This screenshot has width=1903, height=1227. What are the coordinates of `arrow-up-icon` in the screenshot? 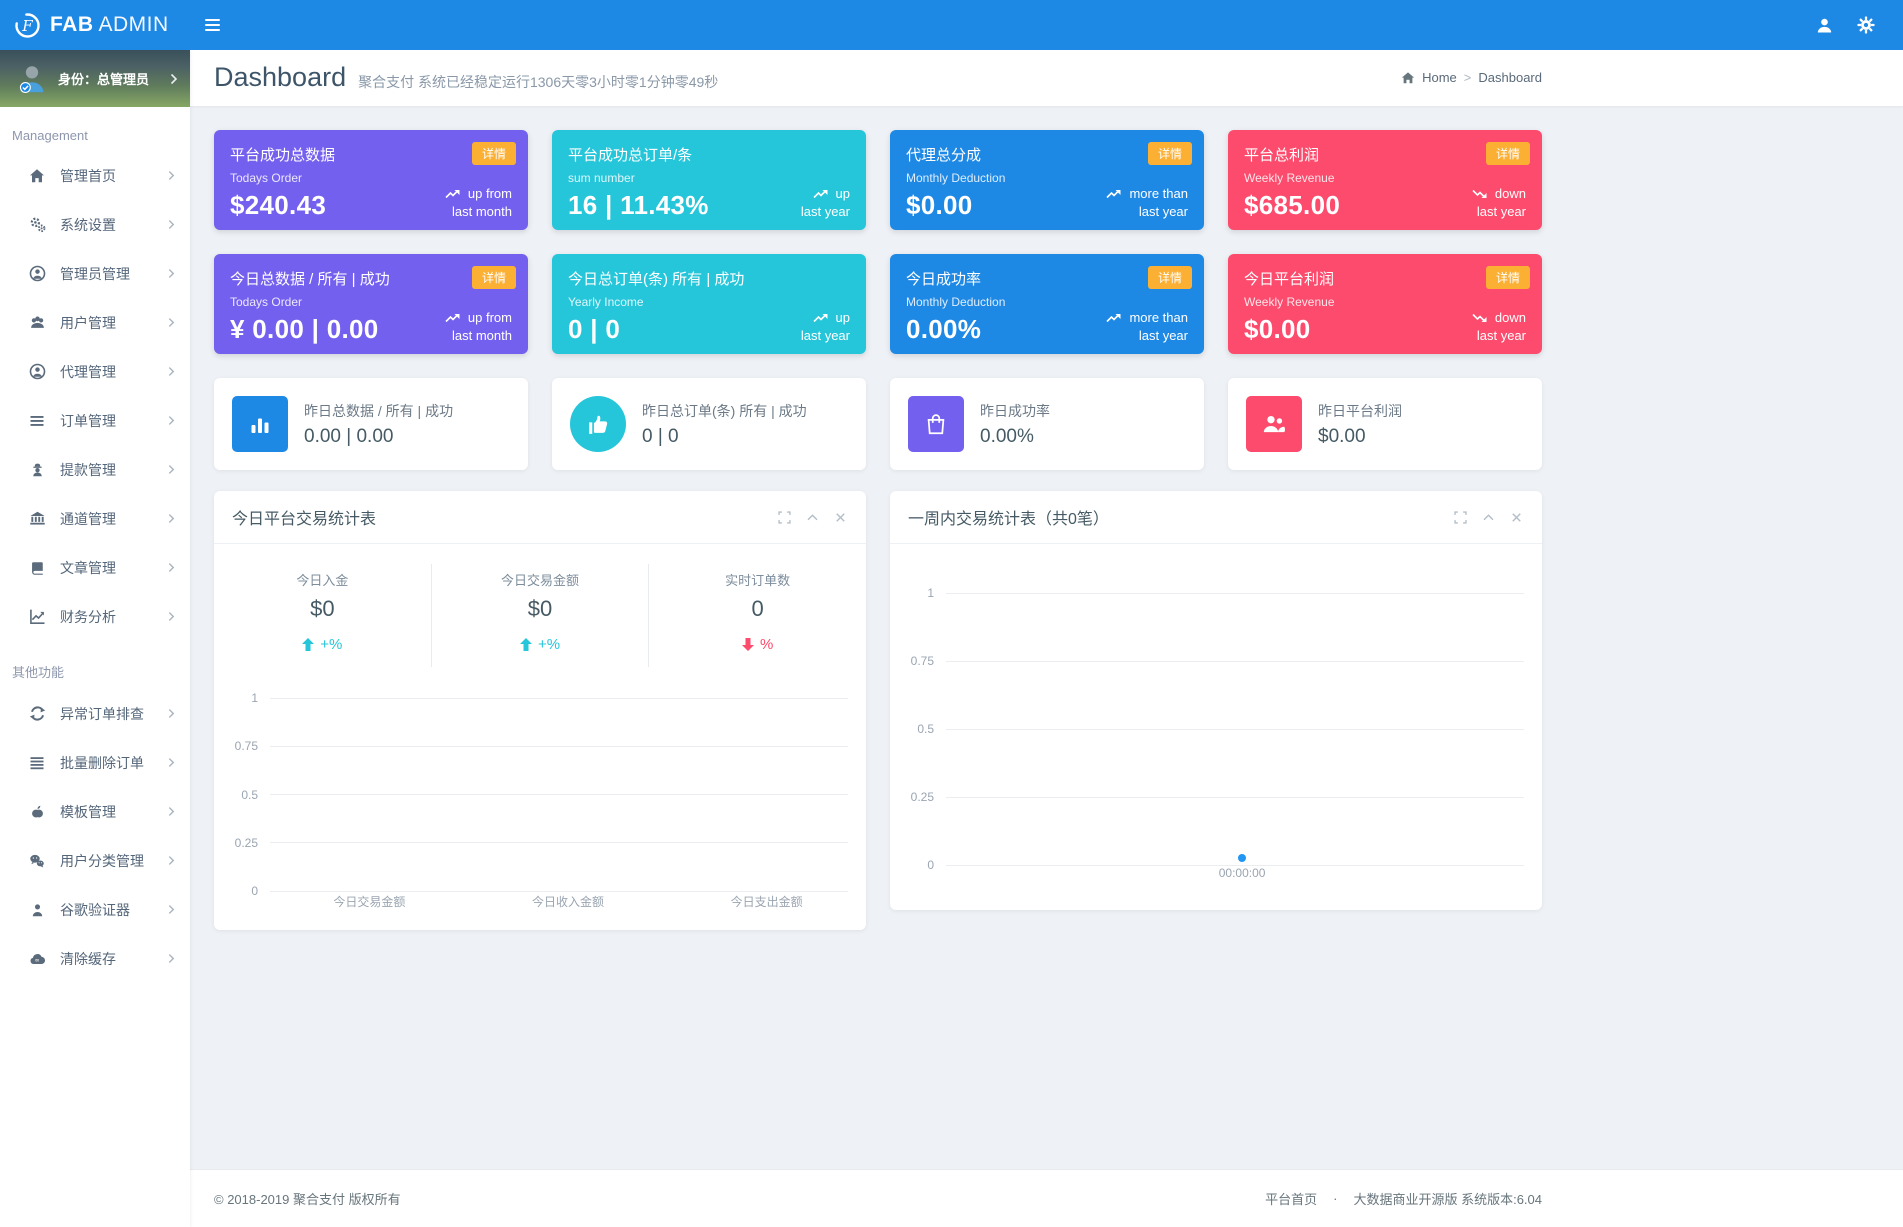 It's located at (525, 644).